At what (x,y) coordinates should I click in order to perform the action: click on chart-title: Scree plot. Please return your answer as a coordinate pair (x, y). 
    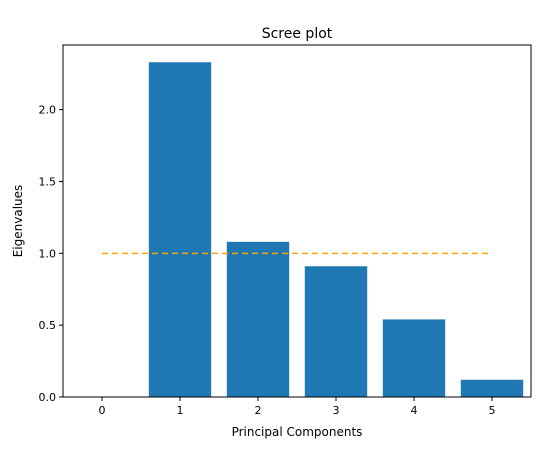
    Looking at the image, I should click on (297, 34).